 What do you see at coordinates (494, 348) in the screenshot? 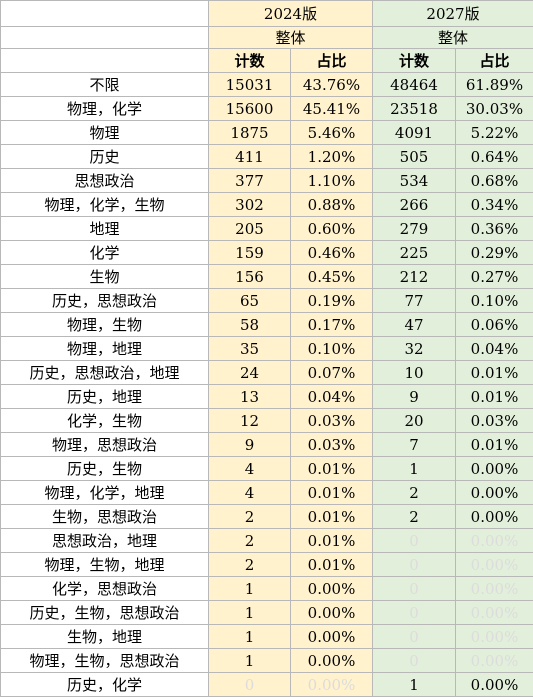
I see `percent-cell: 0.04%` at bounding box center [494, 348].